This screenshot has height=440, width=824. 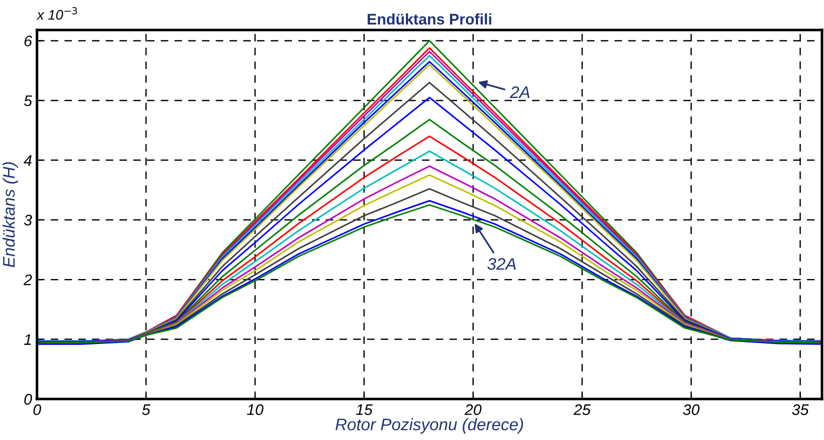 I want to click on x-tick-label: 5, so click(x=146, y=410).